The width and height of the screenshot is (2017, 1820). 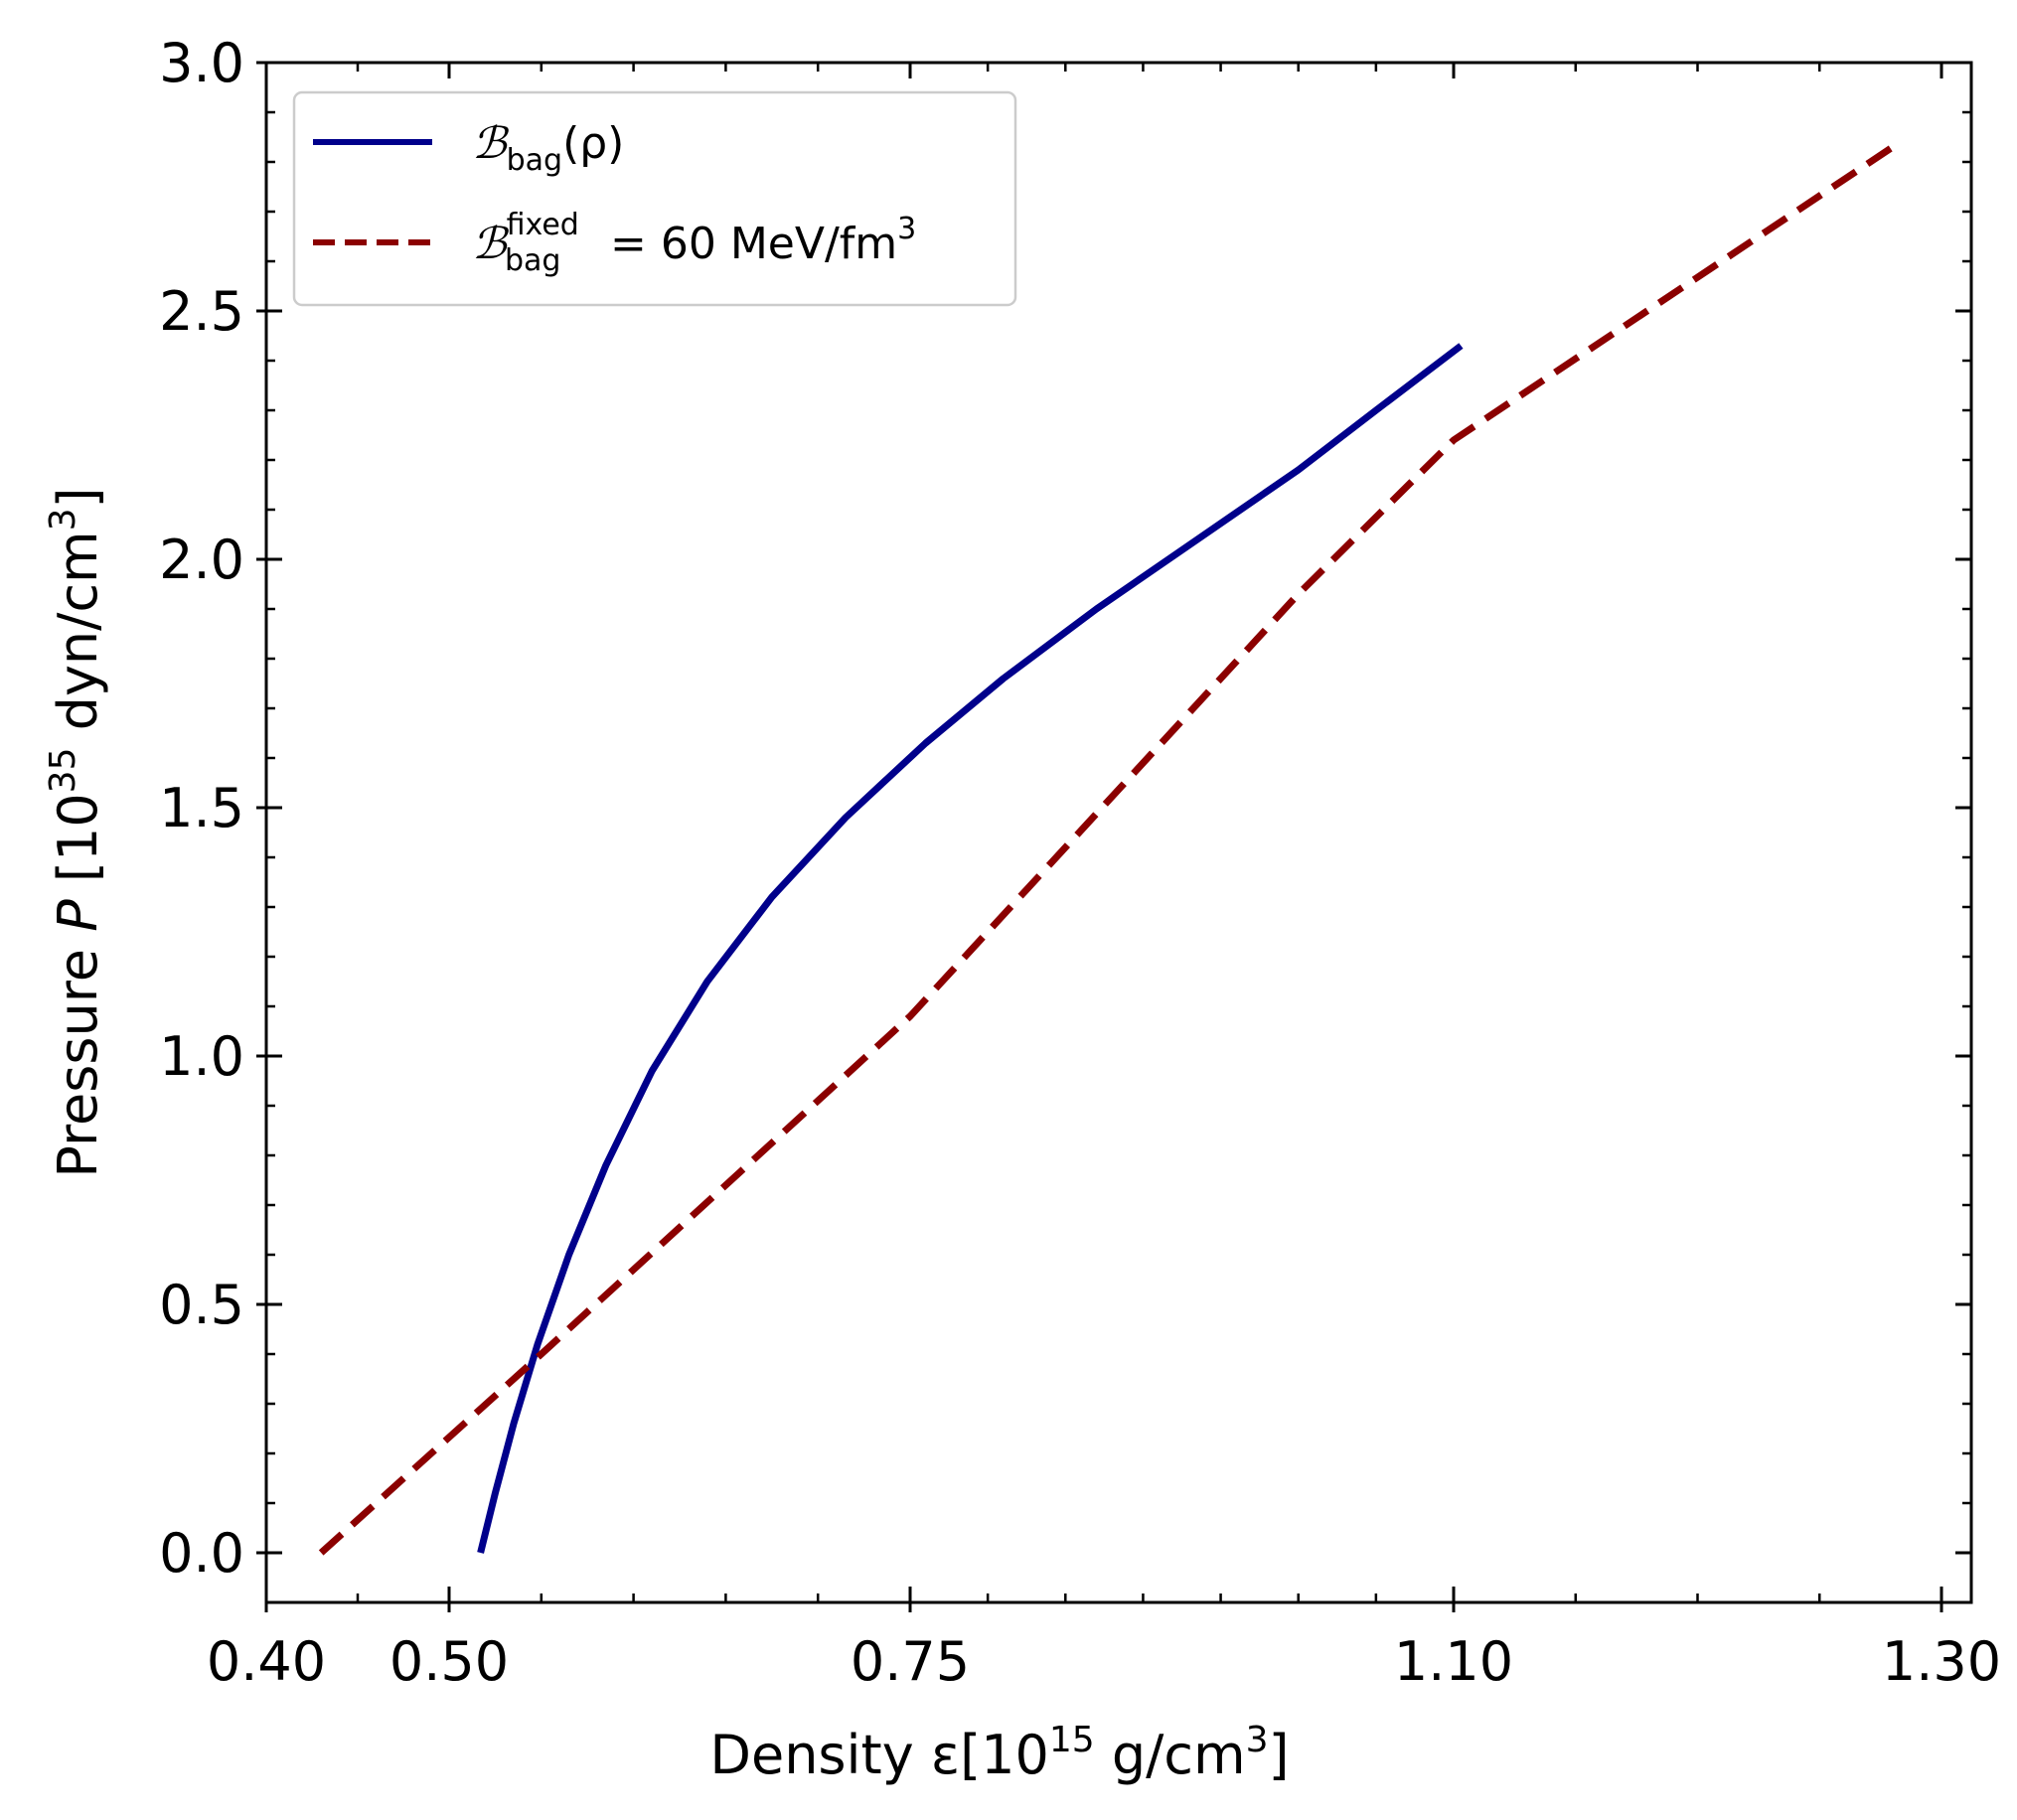 What do you see at coordinates (999, 1753) in the screenshot?
I see `x-axis-title: Density ε[1015 g/cm3]` at bounding box center [999, 1753].